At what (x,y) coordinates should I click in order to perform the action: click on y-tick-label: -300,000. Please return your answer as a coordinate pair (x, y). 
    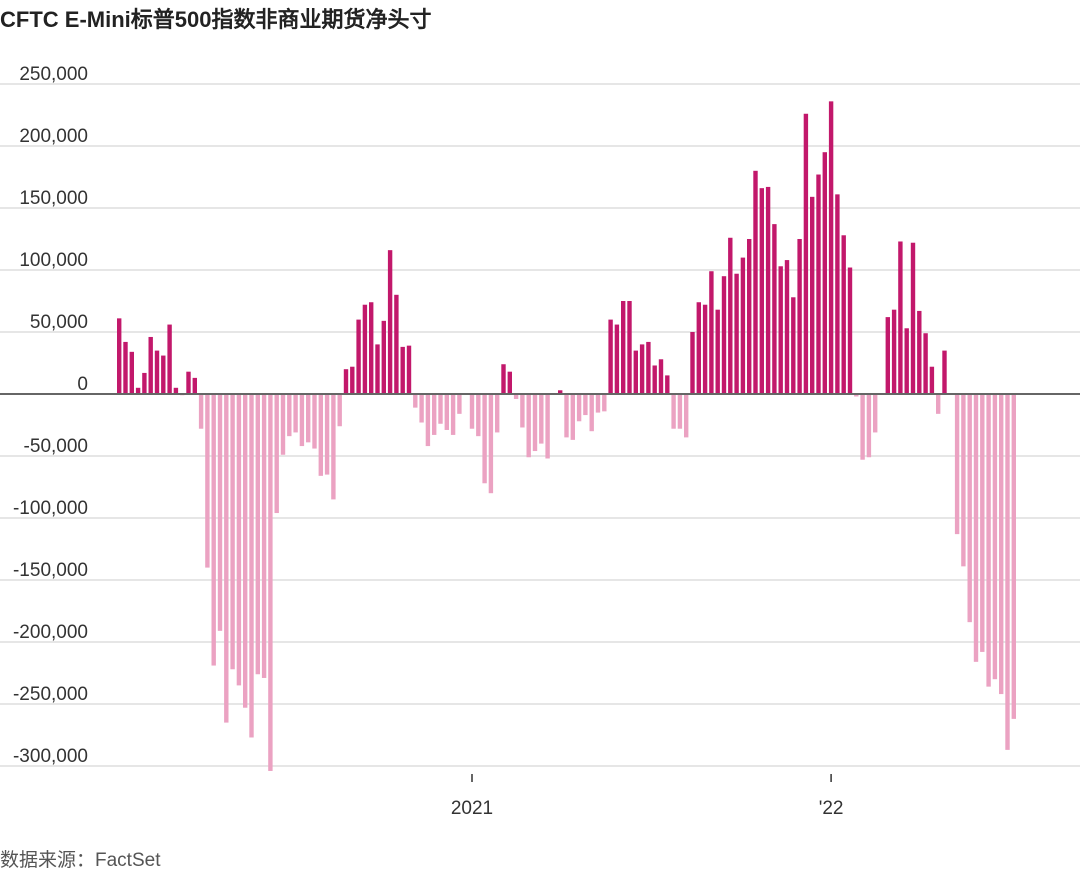
    Looking at the image, I should click on (50, 756).